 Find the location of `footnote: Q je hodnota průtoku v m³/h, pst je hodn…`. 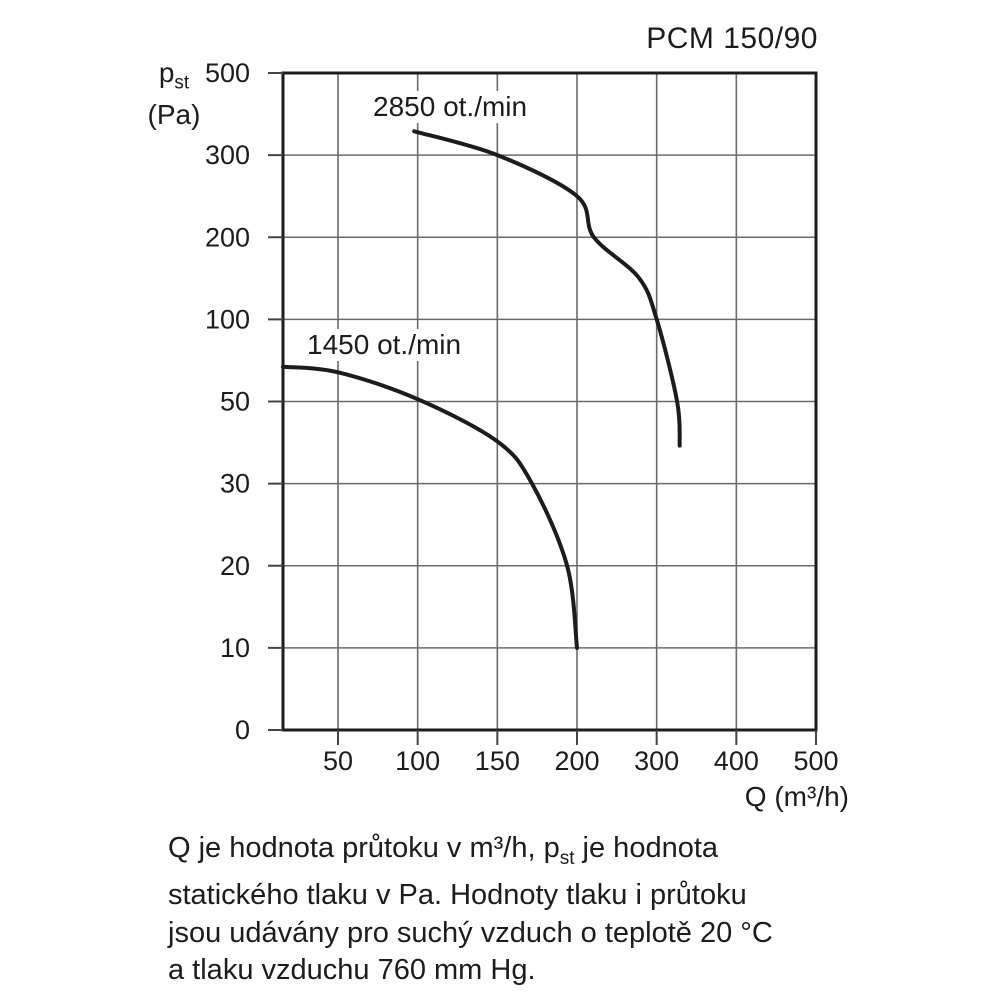

footnote: Q je hodnota průtoku v m³/h, pst je hodn… is located at coordinates (470, 910).